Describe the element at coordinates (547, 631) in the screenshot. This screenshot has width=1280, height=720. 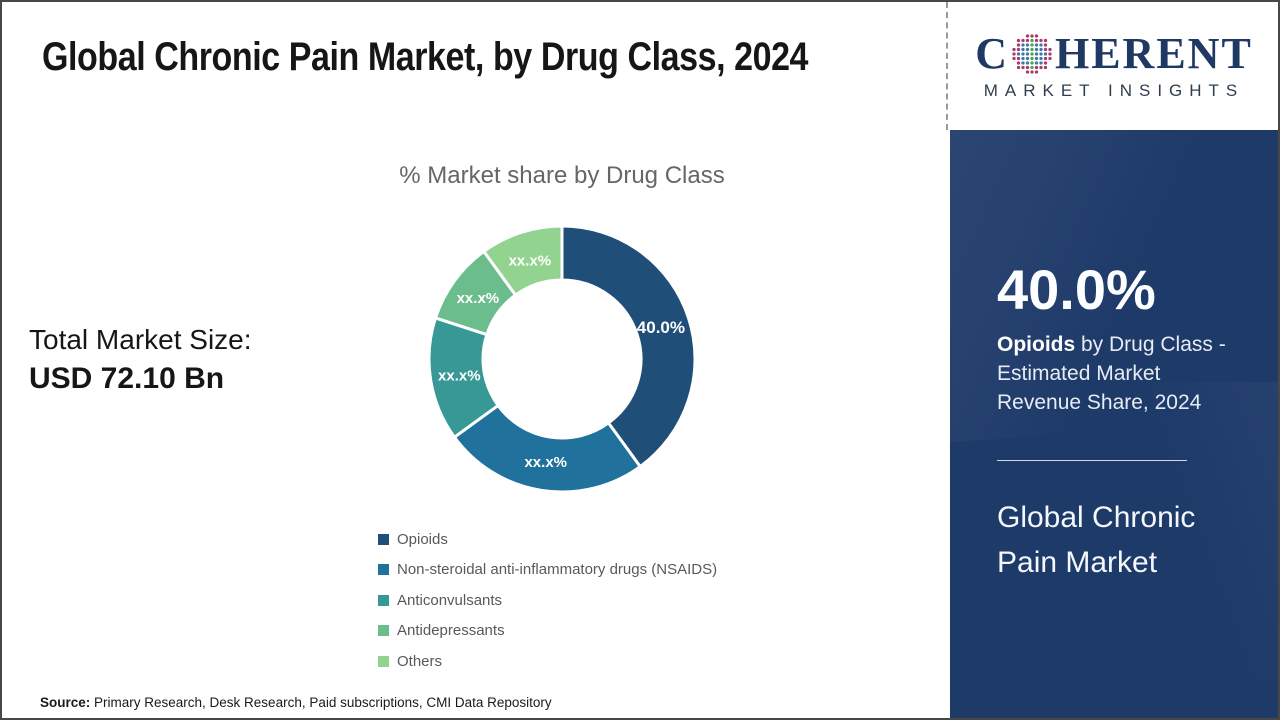
I see `legend-item-antidepressants: Antidepressants` at that location.